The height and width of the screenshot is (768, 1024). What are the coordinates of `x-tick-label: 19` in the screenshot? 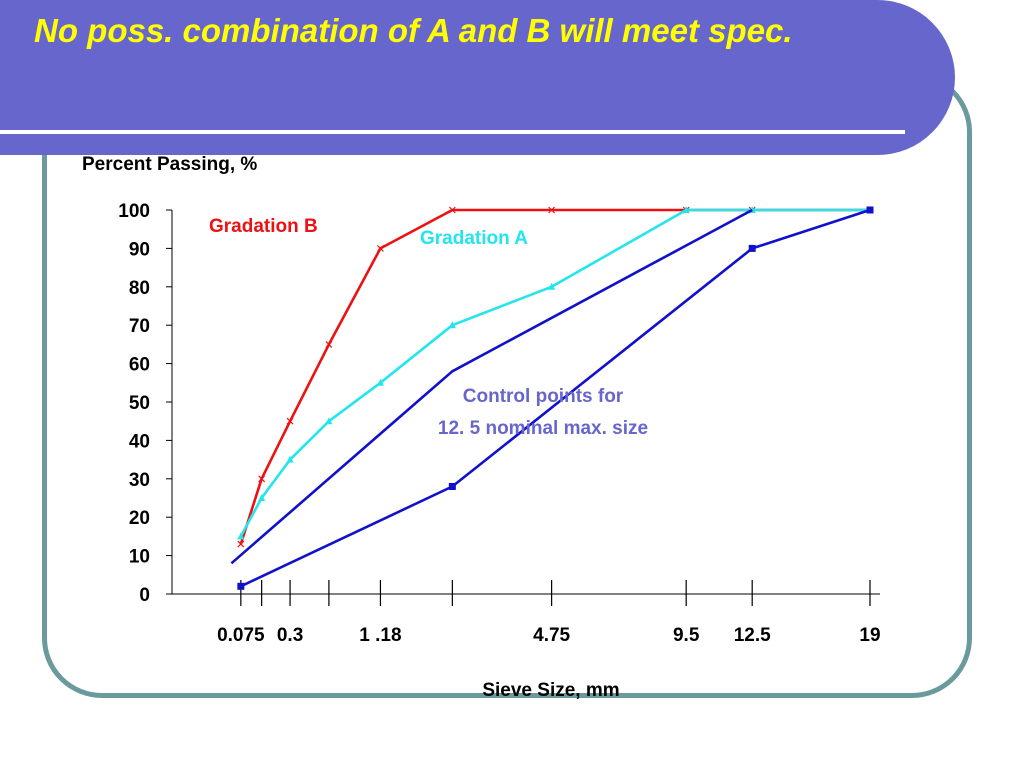 It's located at (869, 635).